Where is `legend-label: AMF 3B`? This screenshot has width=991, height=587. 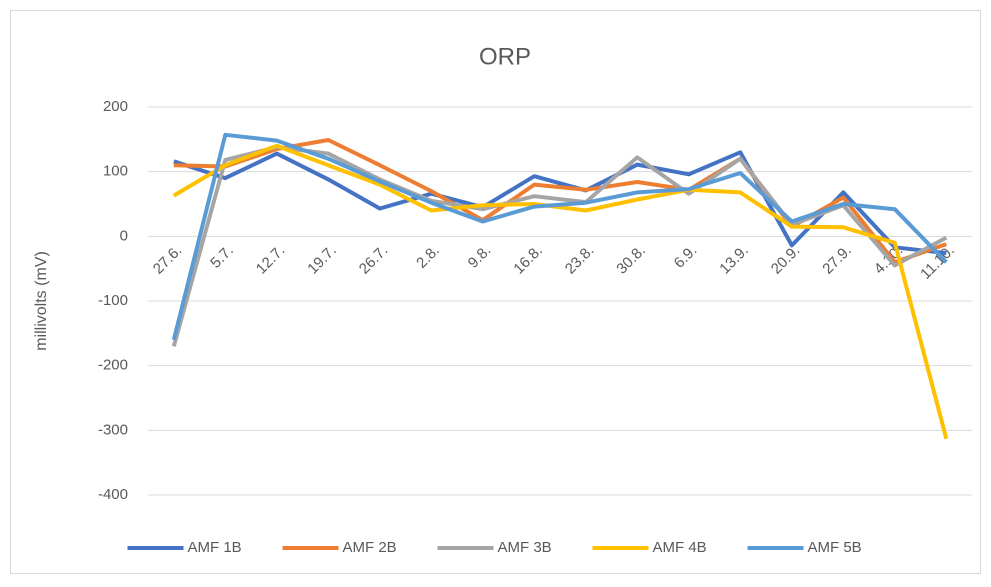 legend-label: AMF 3B is located at coordinates (525, 547).